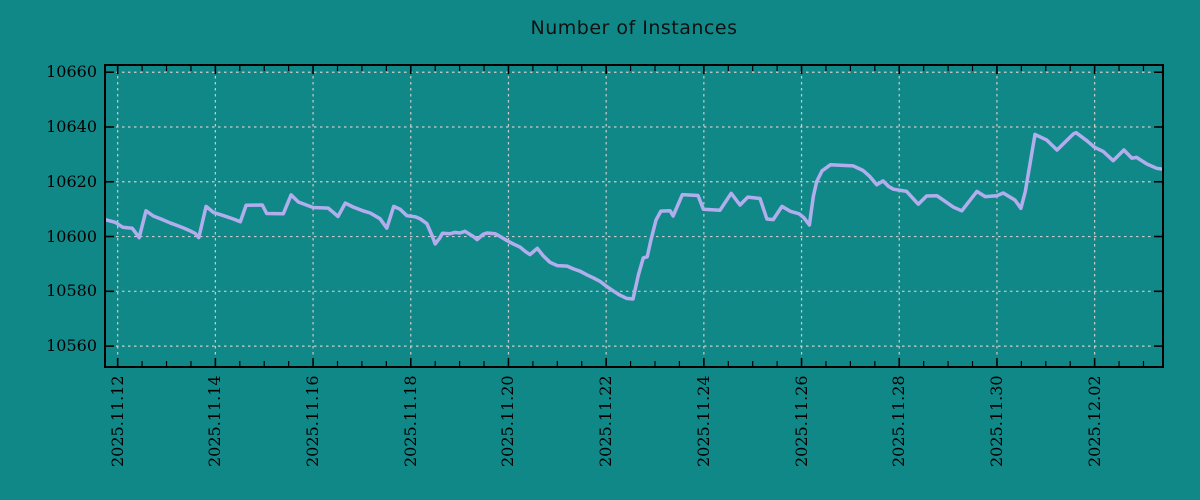  What do you see at coordinates (634, 28) in the screenshot?
I see `chart-title: Number of Instances` at bounding box center [634, 28].